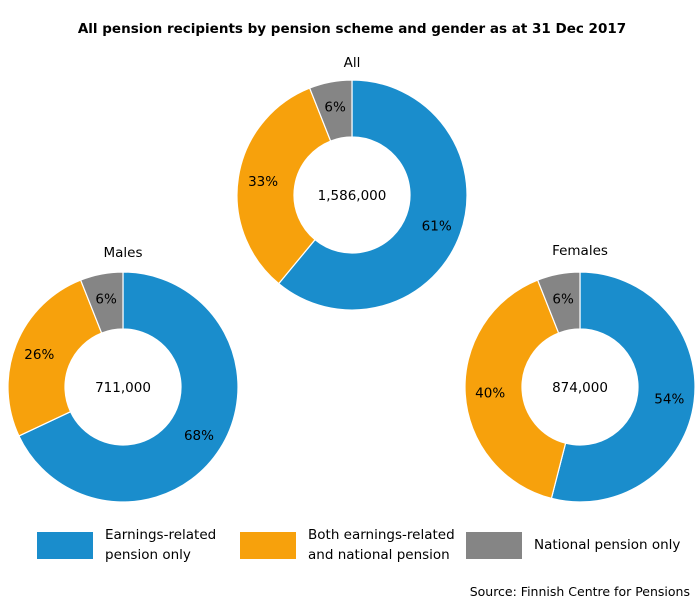 This screenshot has width=699, height=608. I want to click on donut-all: 61% 33% 6% 1,586,000 All, so click(352, 183).